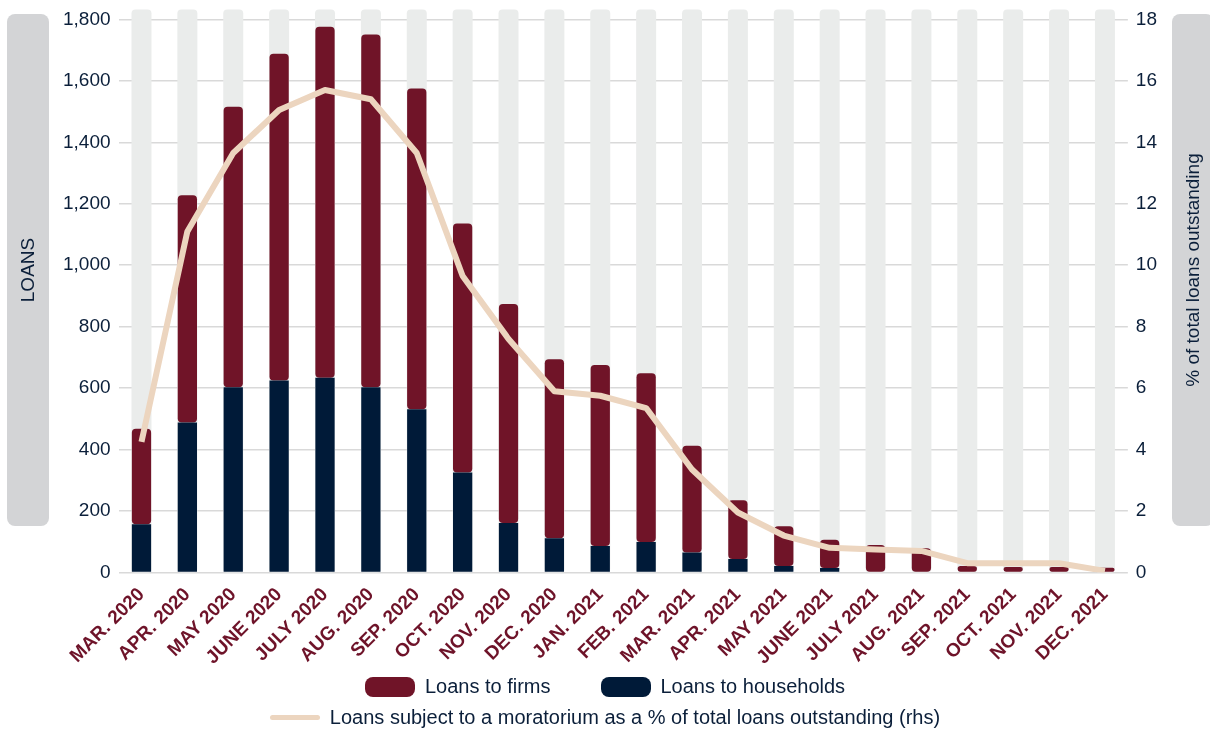 Image resolution: width=1210 pixels, height=742 pixels. What do you see at coordinates (1146, 80) in the screenshot?
I see `y2-tick-label: 16` at bounding box center [1146, 80].